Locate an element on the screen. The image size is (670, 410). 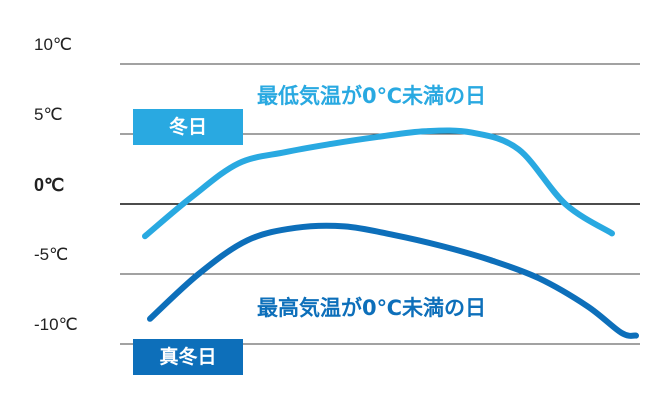
series-label-mafuyubi: 真冬日 is located at coordinates (188, 357).